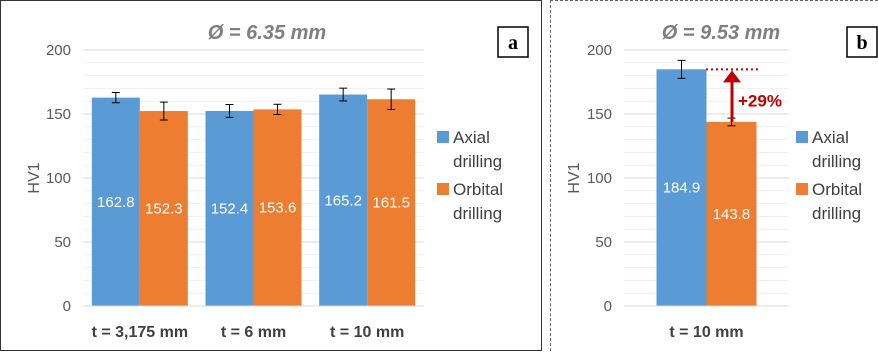  I want to click on annotation-label: +29%, so click(760, 100).